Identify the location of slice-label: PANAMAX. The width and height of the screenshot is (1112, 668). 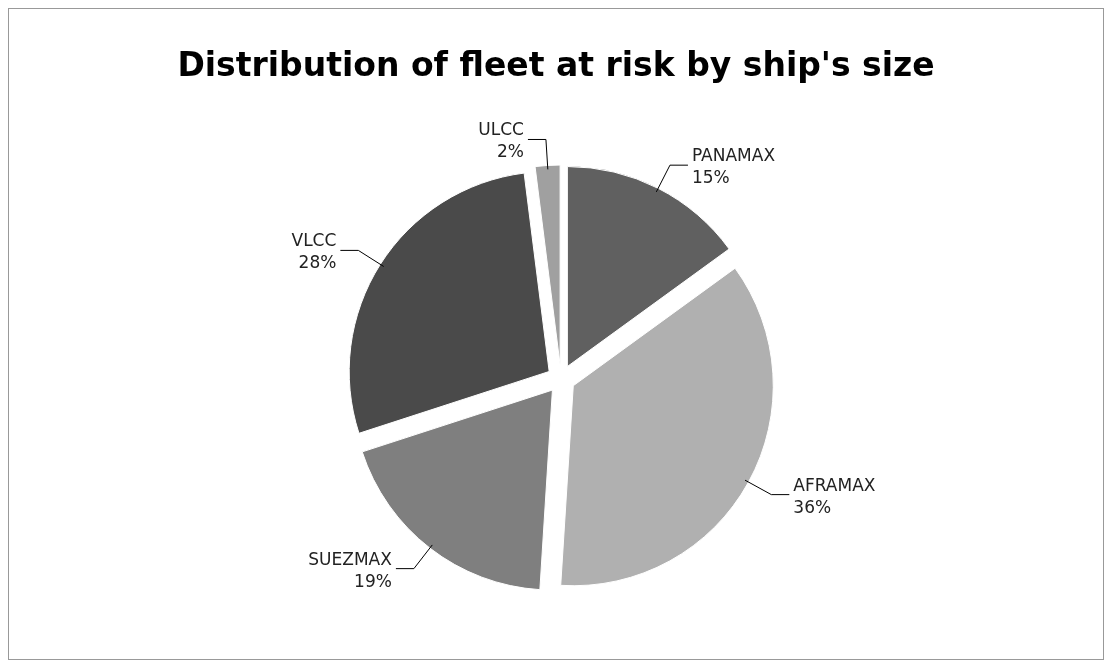
(733, 155).